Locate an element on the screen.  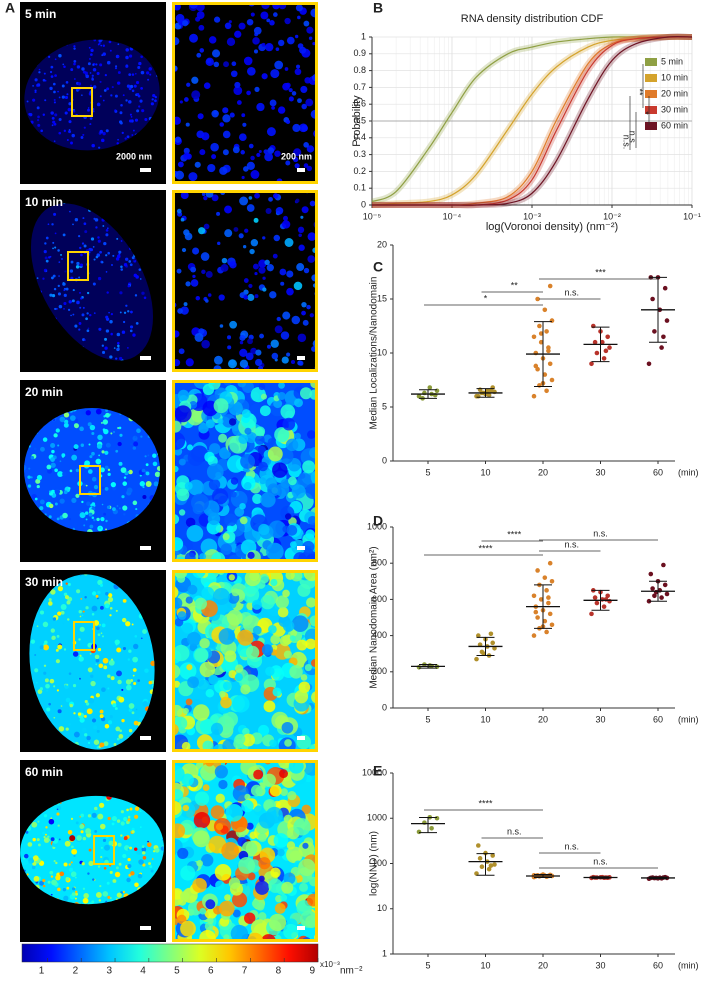
colorbar-tick-label: 9 is located at coordinates (312, 971).